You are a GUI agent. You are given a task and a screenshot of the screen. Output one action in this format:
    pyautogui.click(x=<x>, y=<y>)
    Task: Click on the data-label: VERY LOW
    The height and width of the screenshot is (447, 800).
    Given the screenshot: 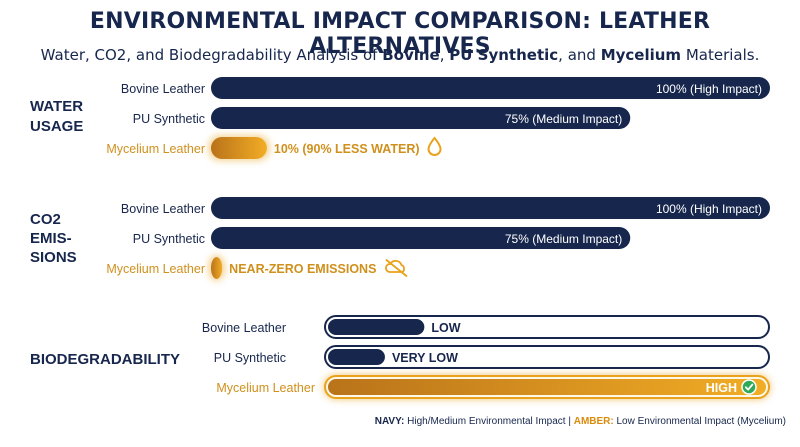 What is the action you would take?
    pyautogui.click(x=425, y=358)
    